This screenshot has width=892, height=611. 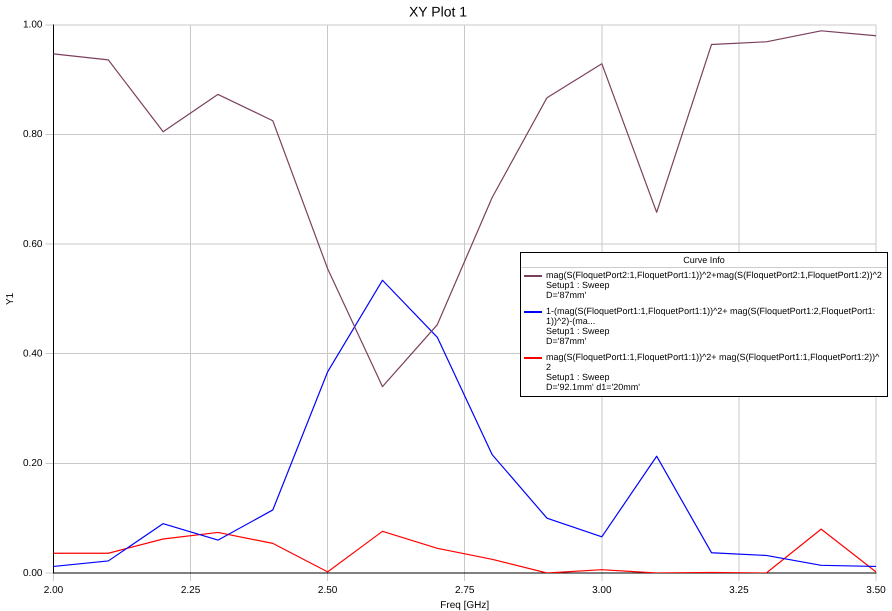 What do you see at coordinates (465, 605) in the screenshot?
I see `x-axis-title: Freq [GHz]` at bounding box center [465, 605].